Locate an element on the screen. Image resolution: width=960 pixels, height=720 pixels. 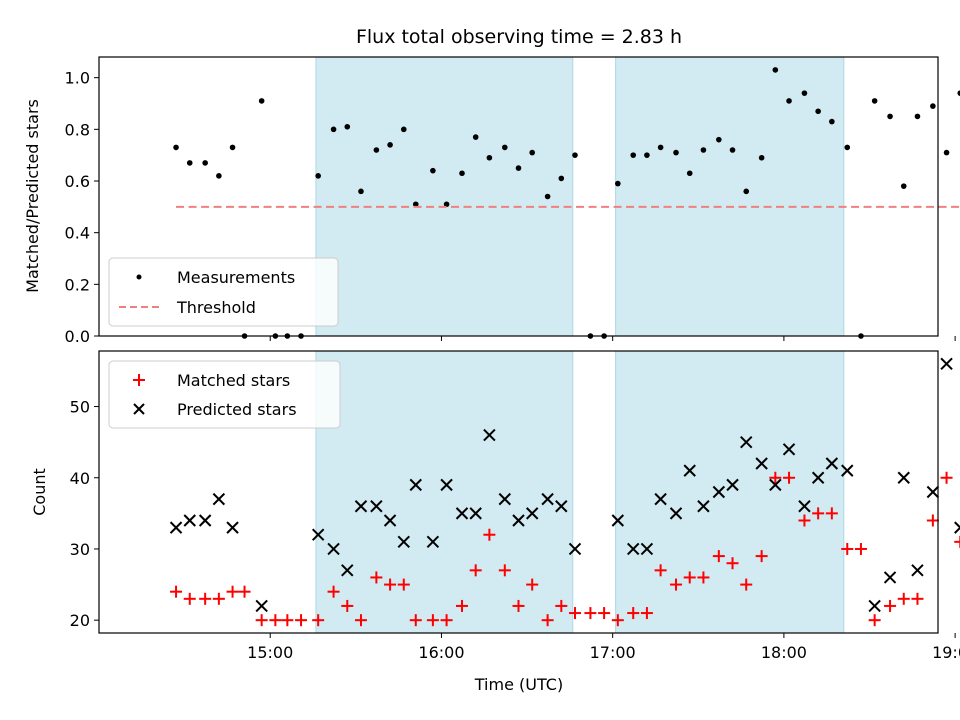
x-tick-label: 19:00 is located at coordinates (946, 652).